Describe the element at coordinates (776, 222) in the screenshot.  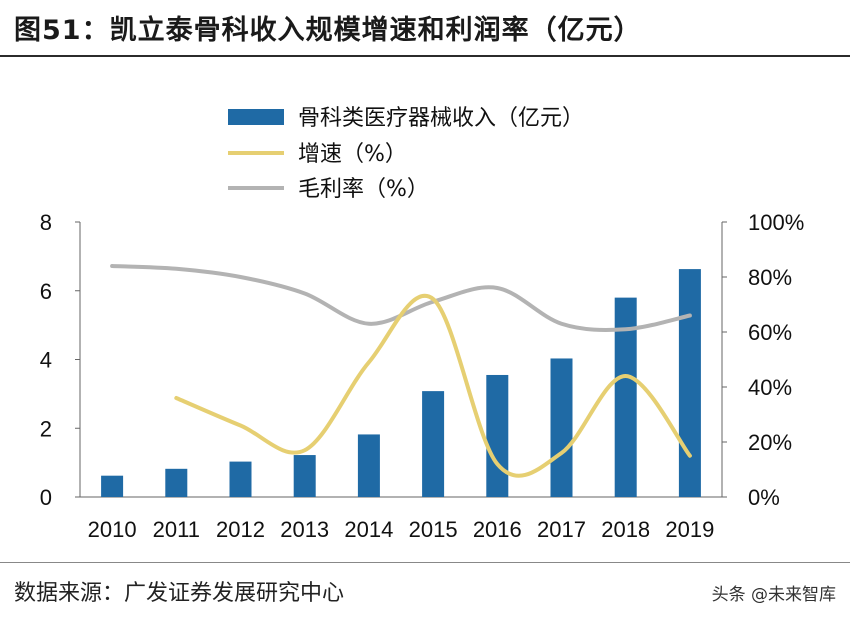
I see `y-right-tick-label: 100%` at that location.